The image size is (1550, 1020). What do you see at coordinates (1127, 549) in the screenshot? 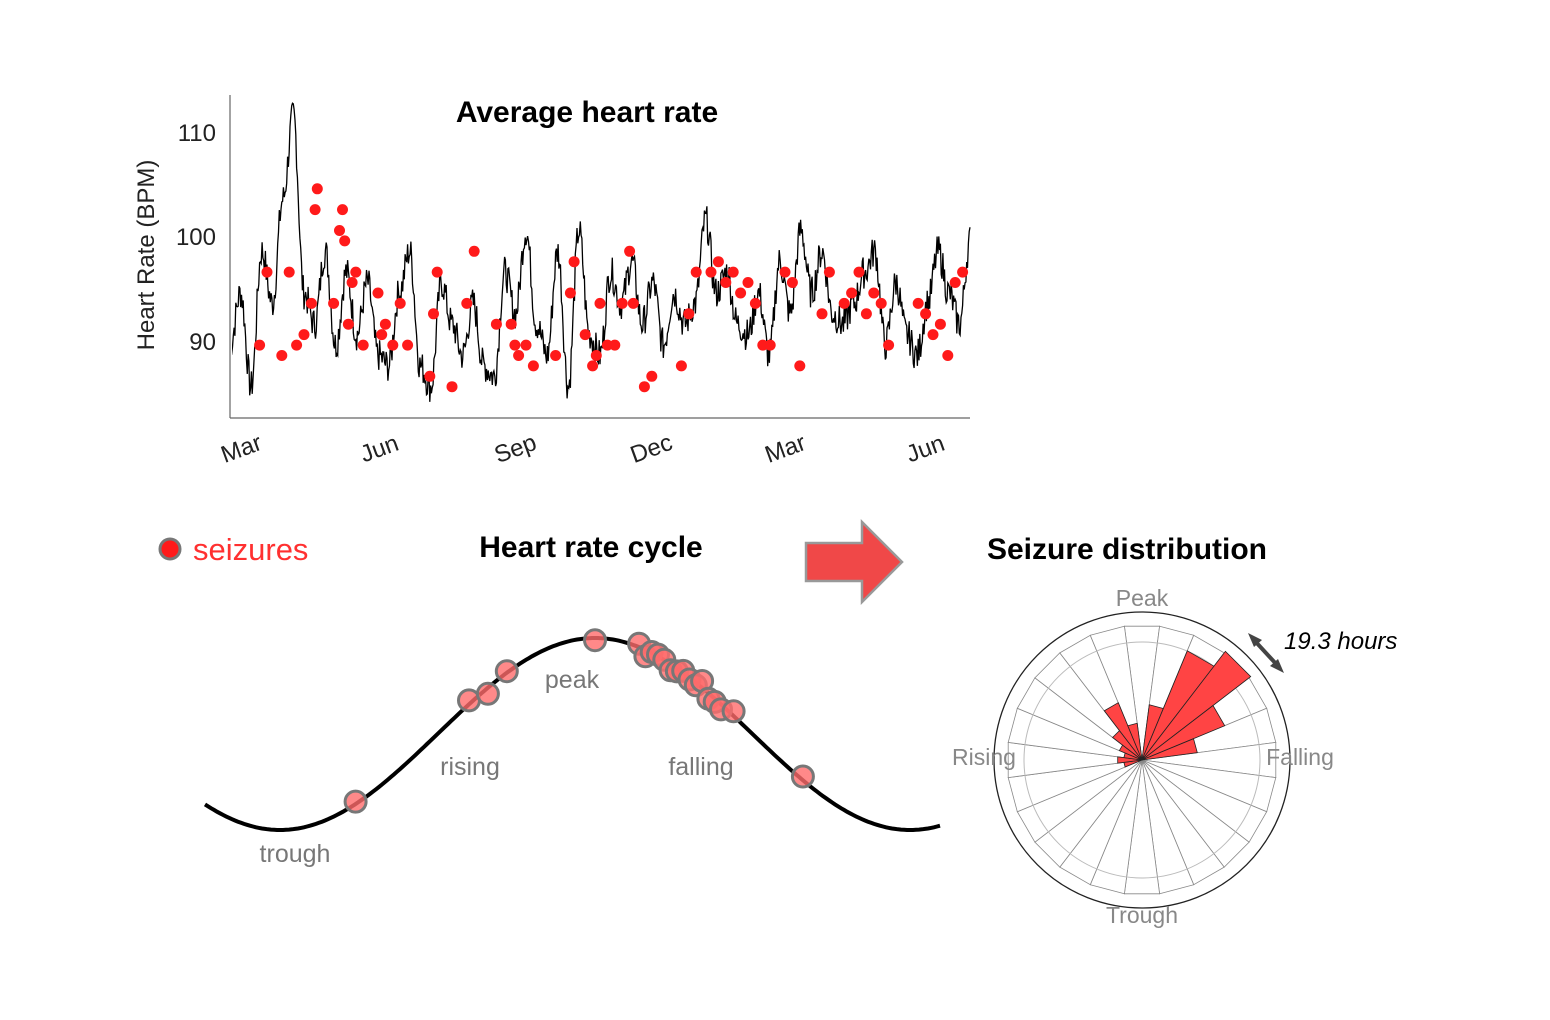
I see `seizure-distribution-title: Seizure distribution` at bounding box center [1127, 549].